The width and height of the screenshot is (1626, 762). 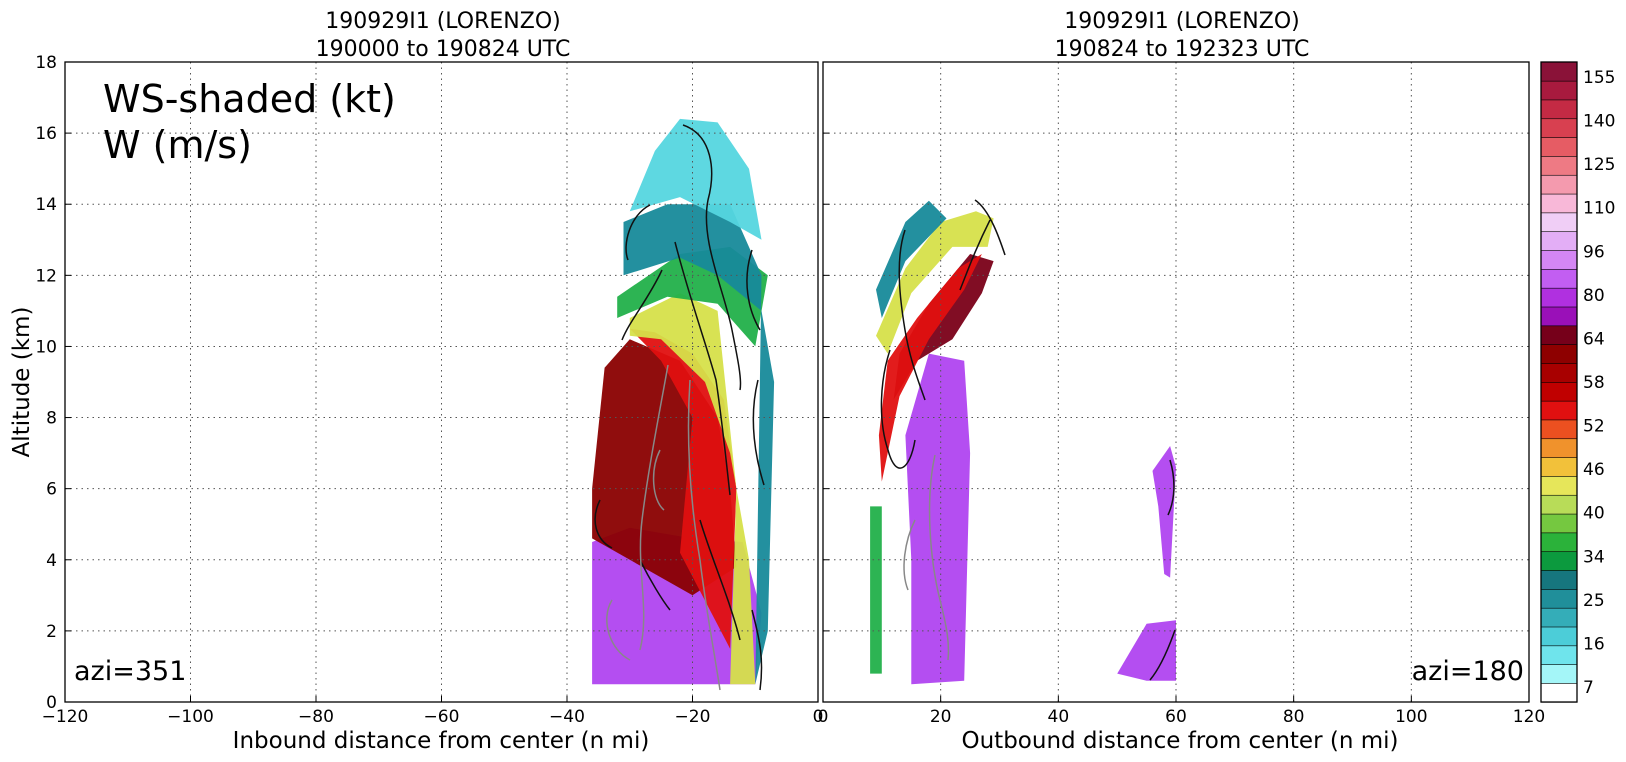 What do you see at coordinates (941, 717) in the screenshot?
I see `right-xtick-label-1: 20` at bounding box center [941, 717].